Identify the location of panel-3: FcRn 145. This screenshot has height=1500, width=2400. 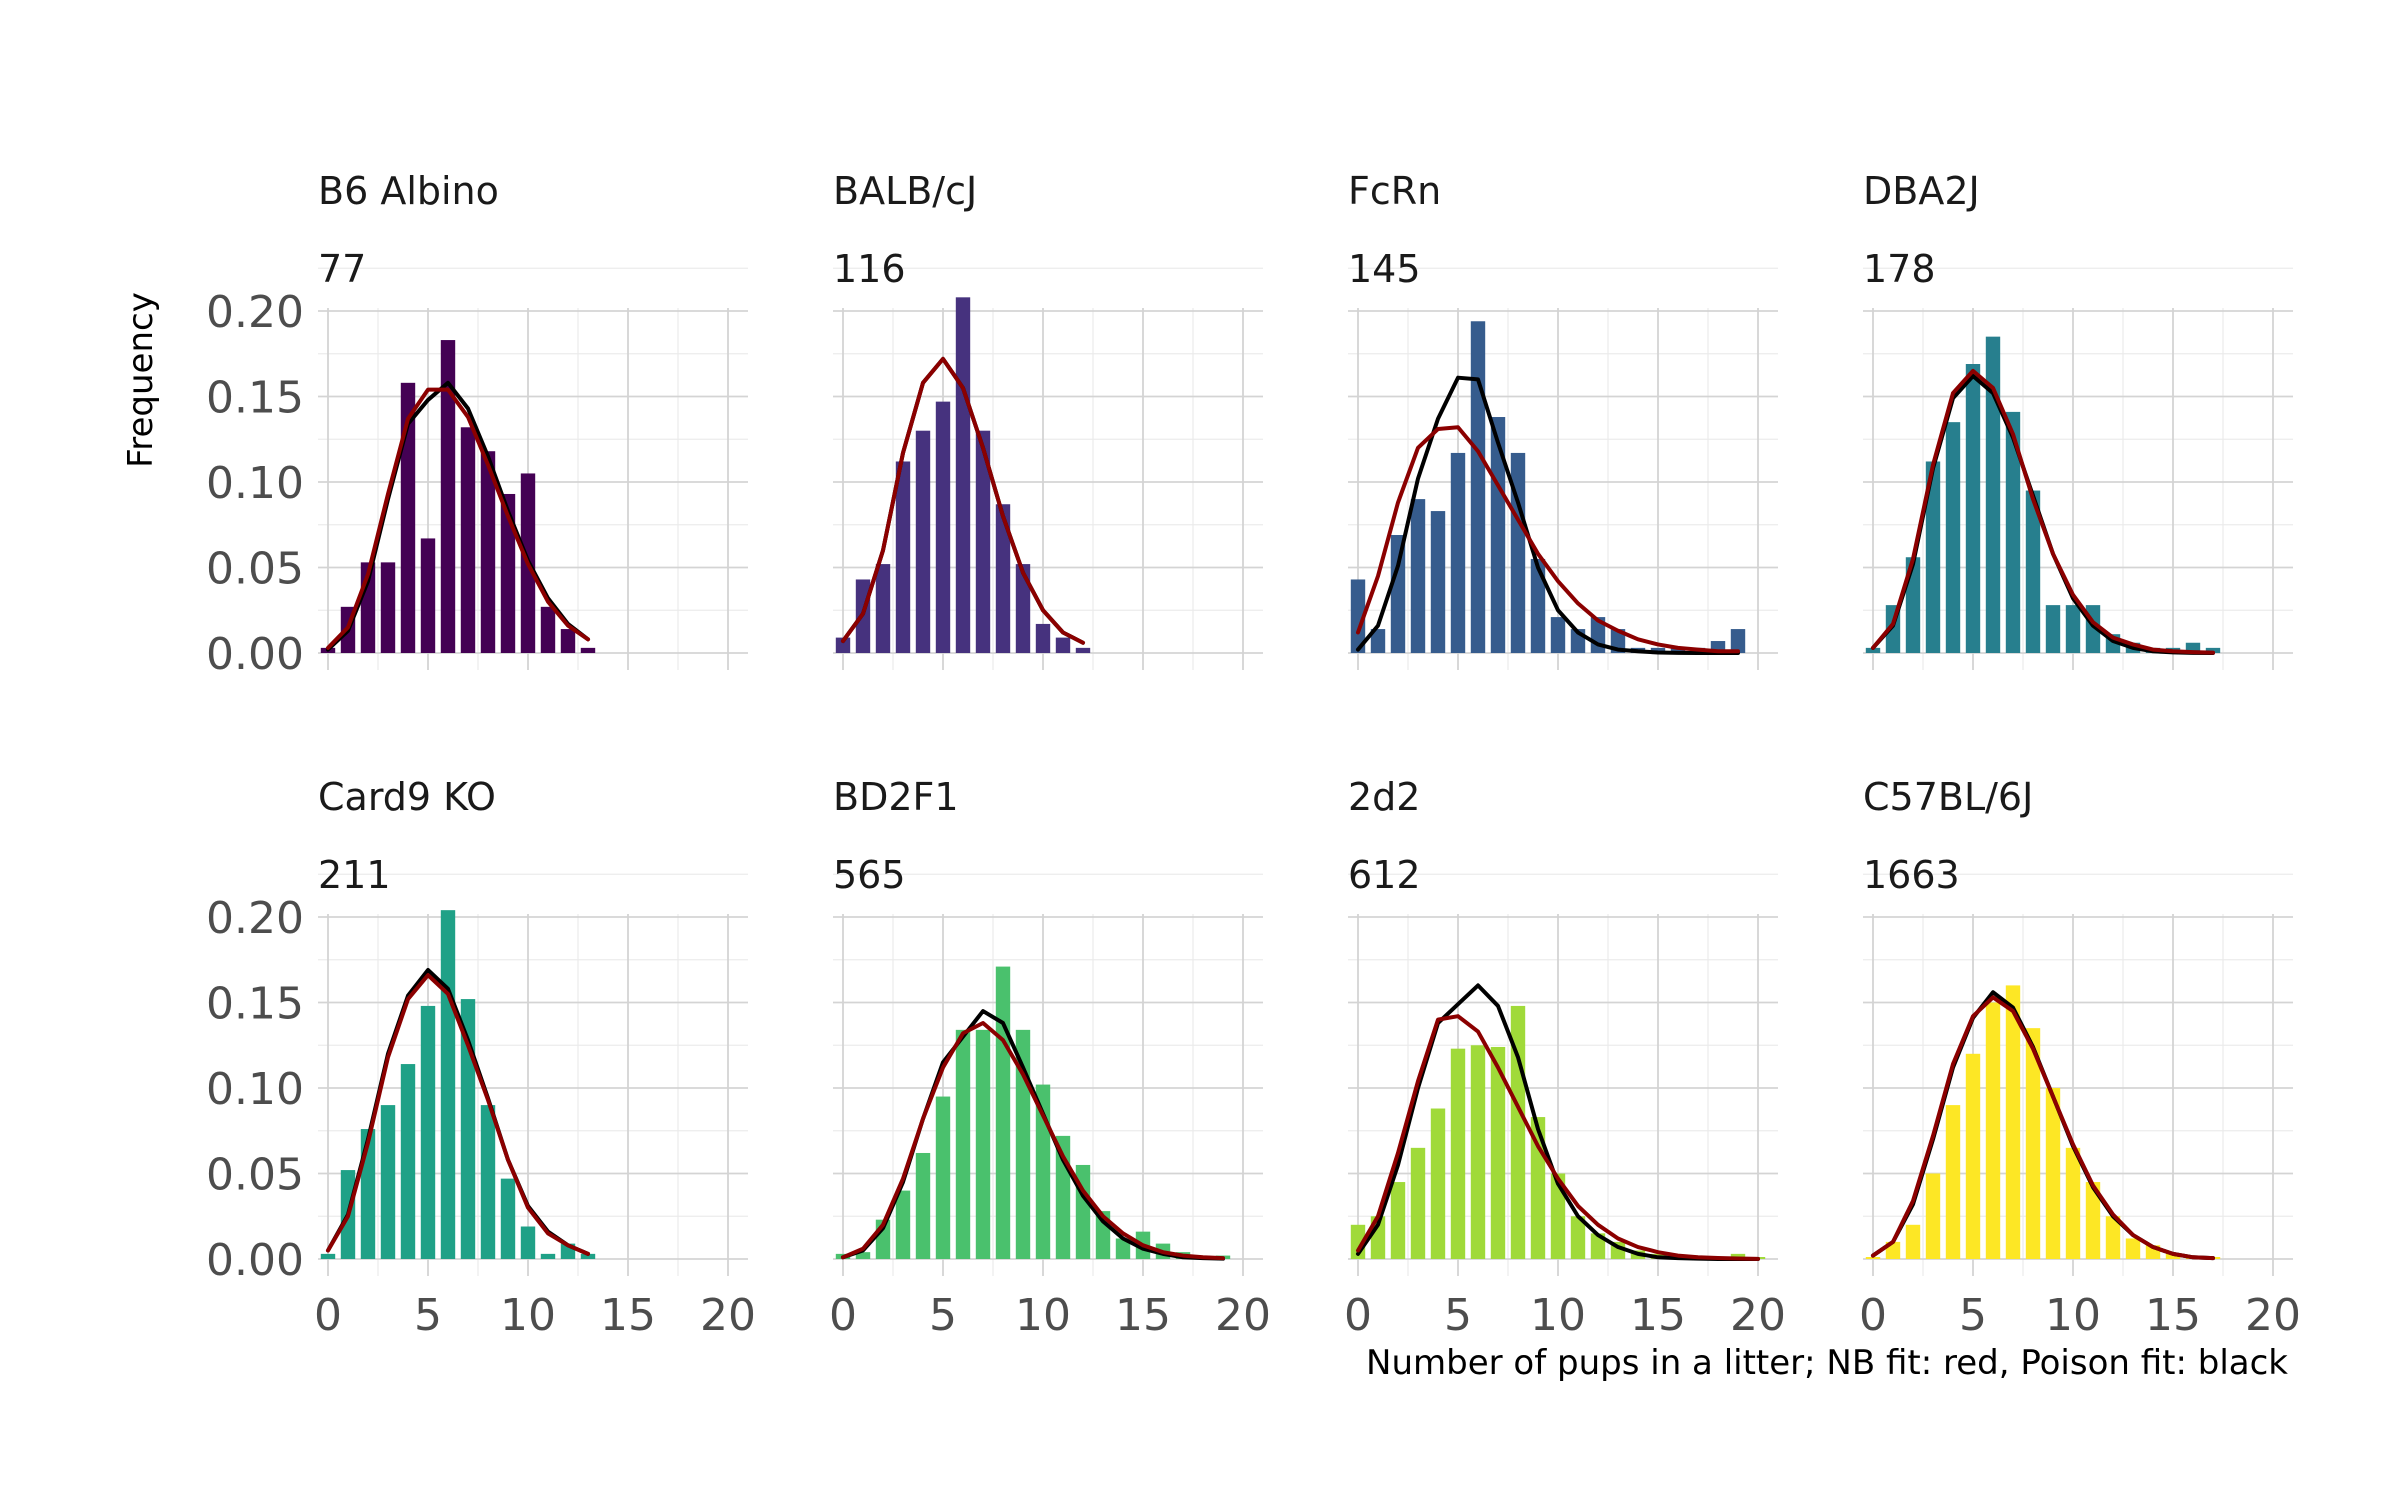
(1563, 419).